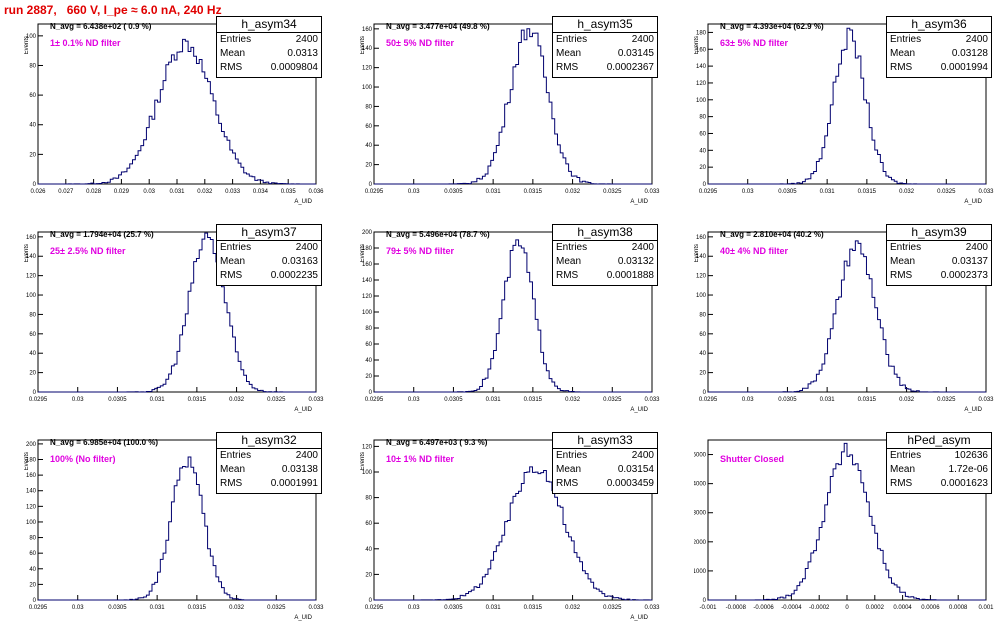  What do you see at coordinates (630, 483) in the screenshot?
I see `stat-rms-value: 0.0003459` at bounding box center [630, 483].